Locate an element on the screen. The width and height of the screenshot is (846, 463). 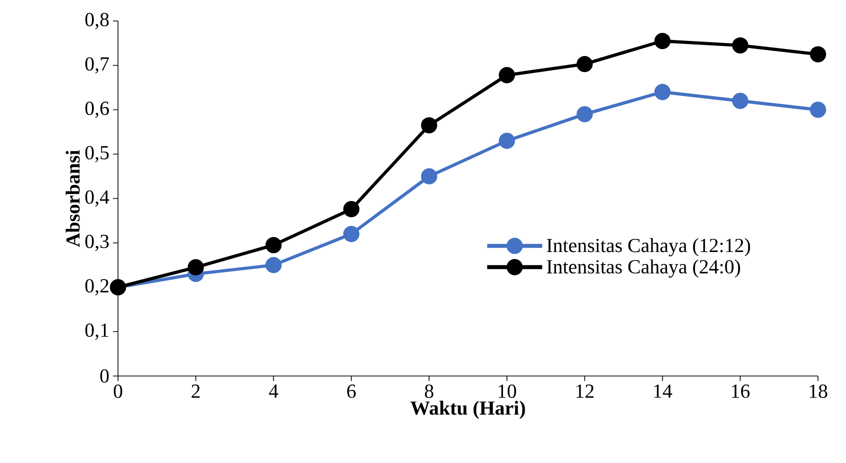
y-tick-label: 0,1 is located at coordinates (96, 331).